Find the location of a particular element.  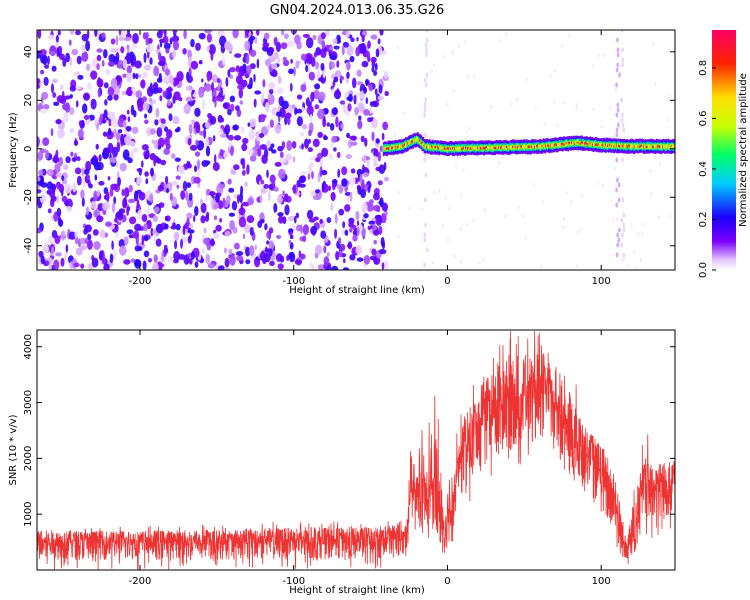

noise-streak is located at coordinates (617, 130).